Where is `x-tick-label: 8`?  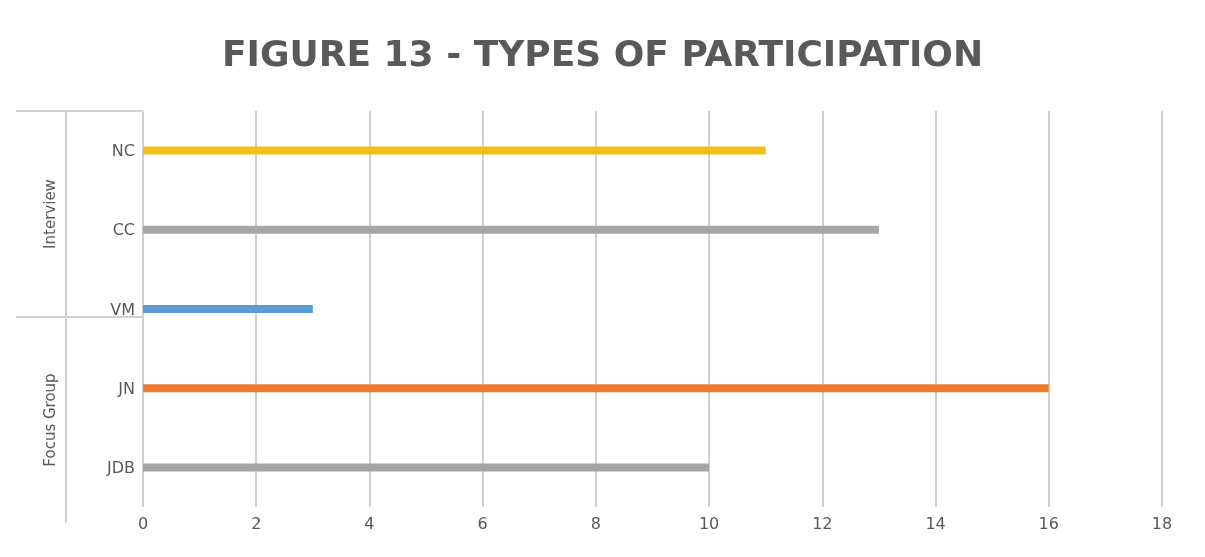 x-tick-label: 8 is located at coordinates (595, 523).